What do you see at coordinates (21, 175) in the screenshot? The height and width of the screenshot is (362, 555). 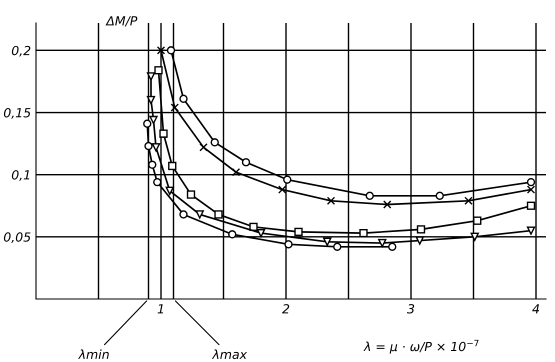 I see `y-tick-label: 0,1` at bounding box center [21, 175].